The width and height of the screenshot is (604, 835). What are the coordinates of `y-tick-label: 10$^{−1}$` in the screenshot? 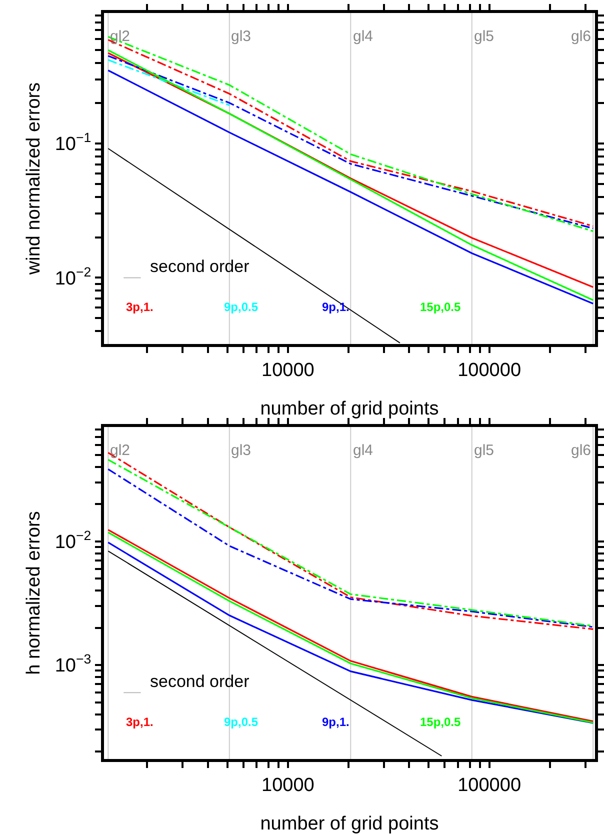 It's located at (73, 143).